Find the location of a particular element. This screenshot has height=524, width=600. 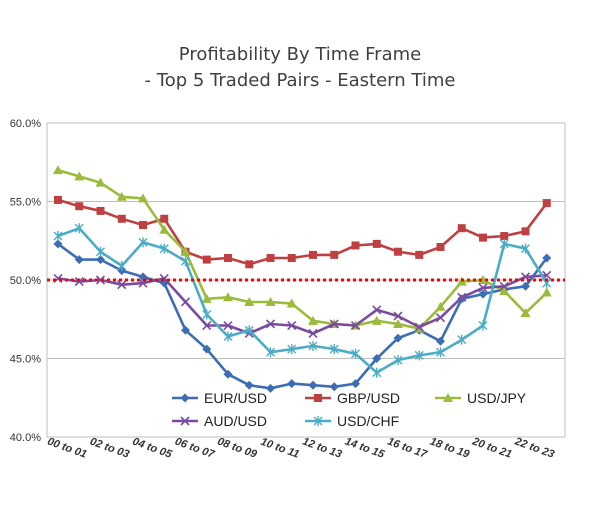

series-aud-usd is located at coordinates (302, 304).